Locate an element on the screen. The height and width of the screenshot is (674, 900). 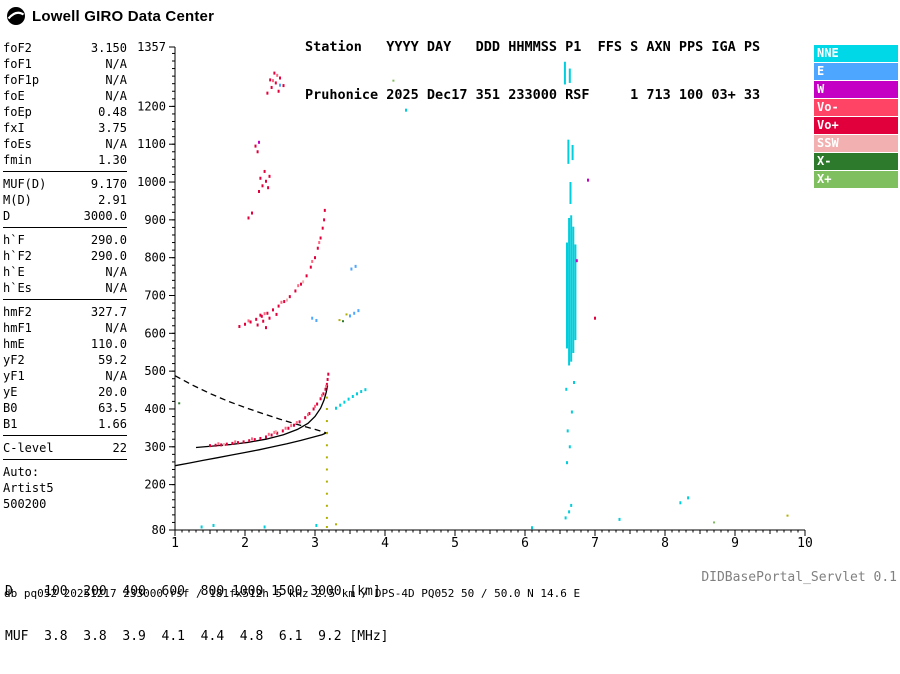
param-label: h`F2 is located at coordinates (17, 256).